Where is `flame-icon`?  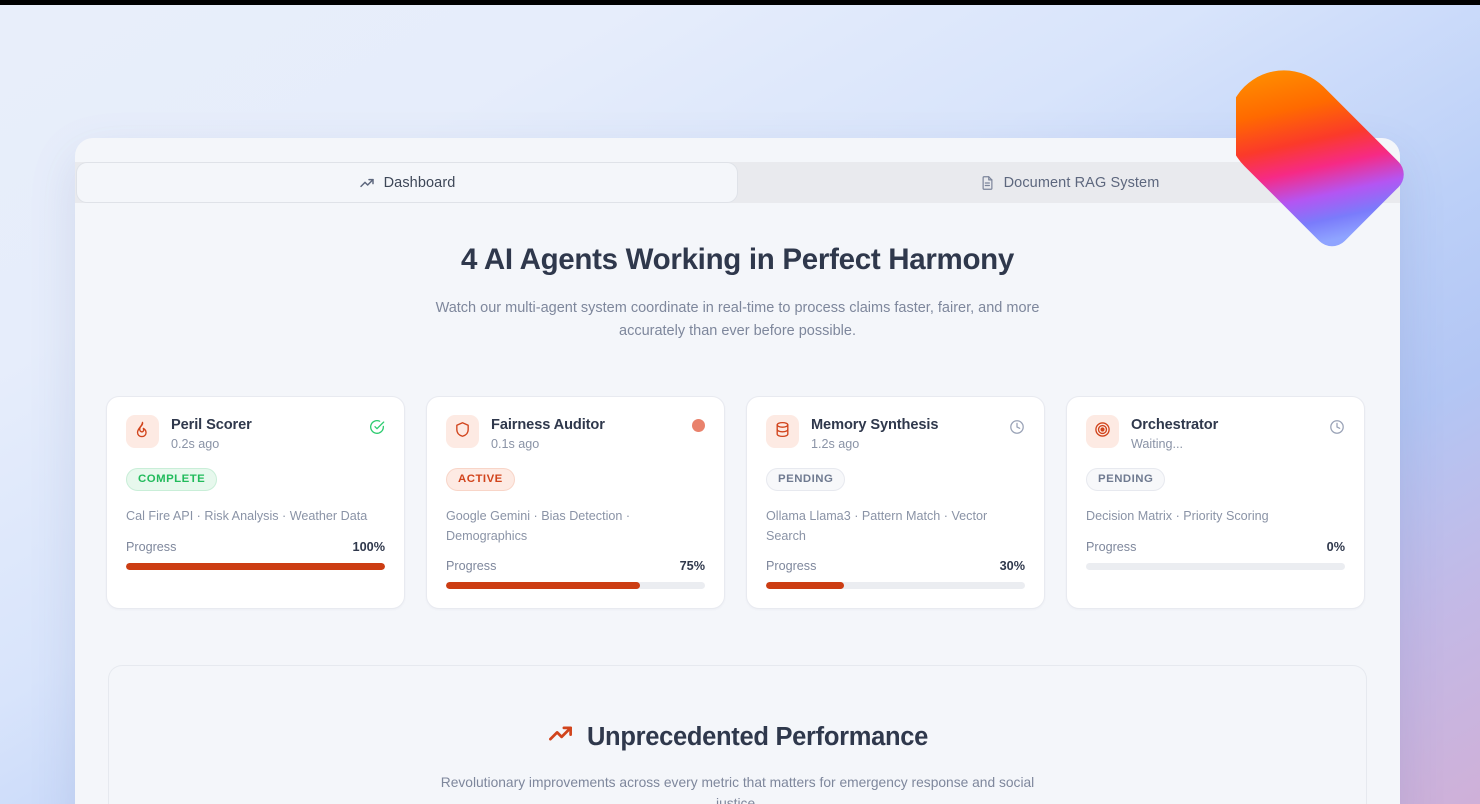
flame-icon is located at coordinates (142, 432).